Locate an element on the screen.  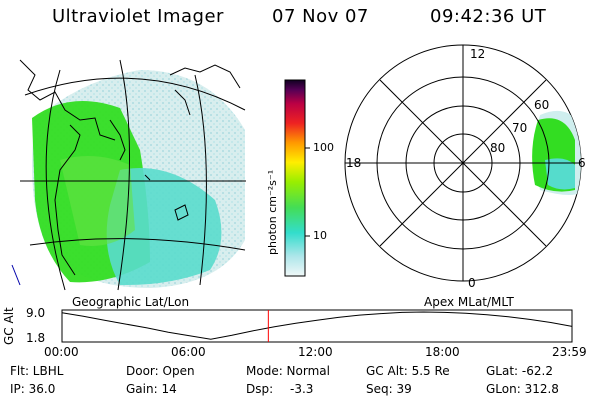
seq-status: Seq: 39 is located at coordinates (389, 389).